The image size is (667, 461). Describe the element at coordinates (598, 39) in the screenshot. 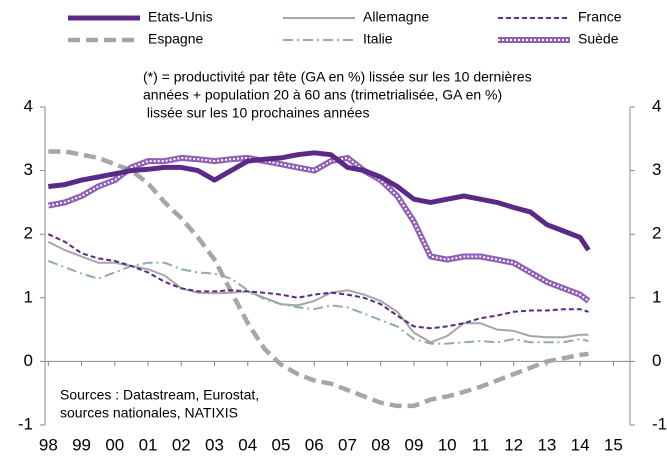

I see `legend-label: Suède` at that location.